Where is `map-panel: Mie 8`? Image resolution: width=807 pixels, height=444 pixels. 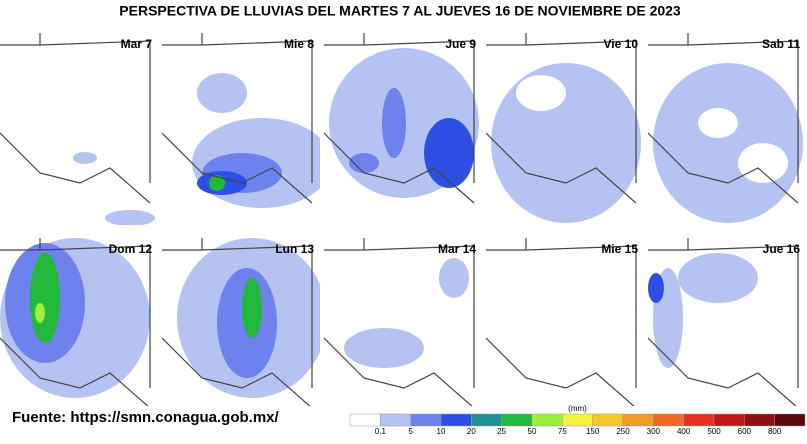 map-panel: Mie 8 is located at coordinates (241, 129).